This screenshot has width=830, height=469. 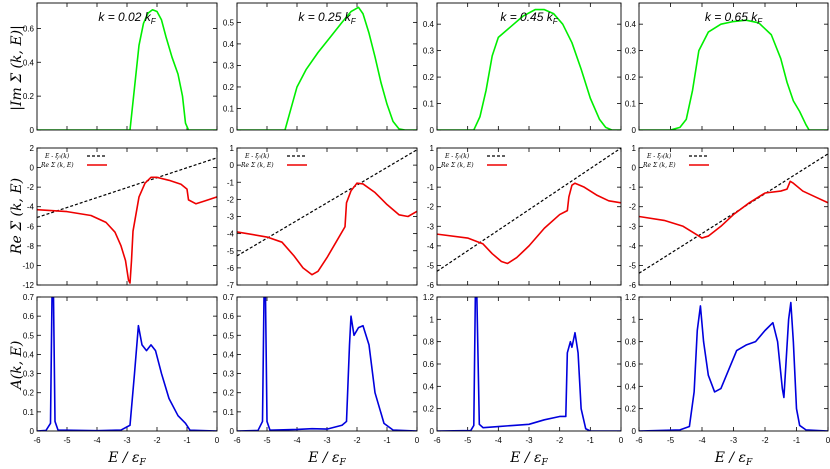 What do you see at coordinates (127, 18) in the screenshot?
I see `panel-title: k = 0.02 kF` at bounding box center [127, 18].